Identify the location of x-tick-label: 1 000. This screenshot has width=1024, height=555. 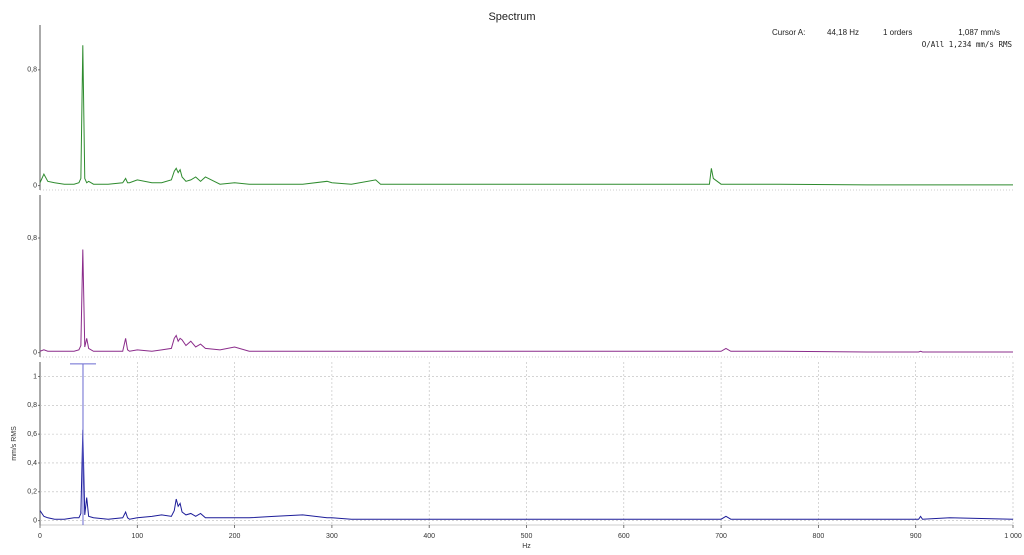
(1013, 536).